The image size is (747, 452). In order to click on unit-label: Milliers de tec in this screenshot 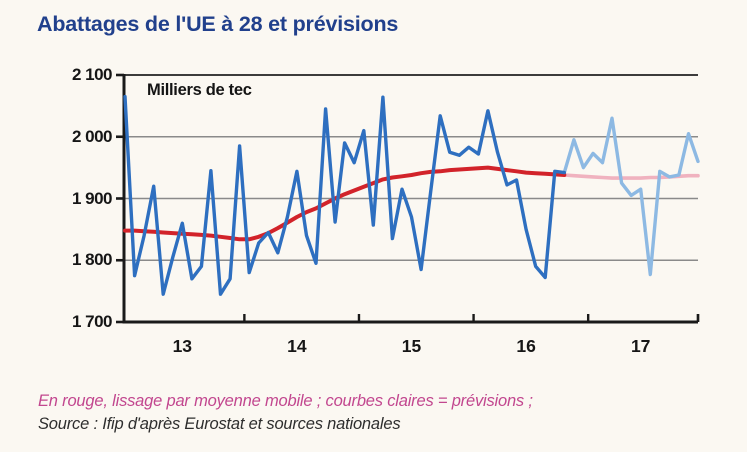, I will do `click(199, 90)`.